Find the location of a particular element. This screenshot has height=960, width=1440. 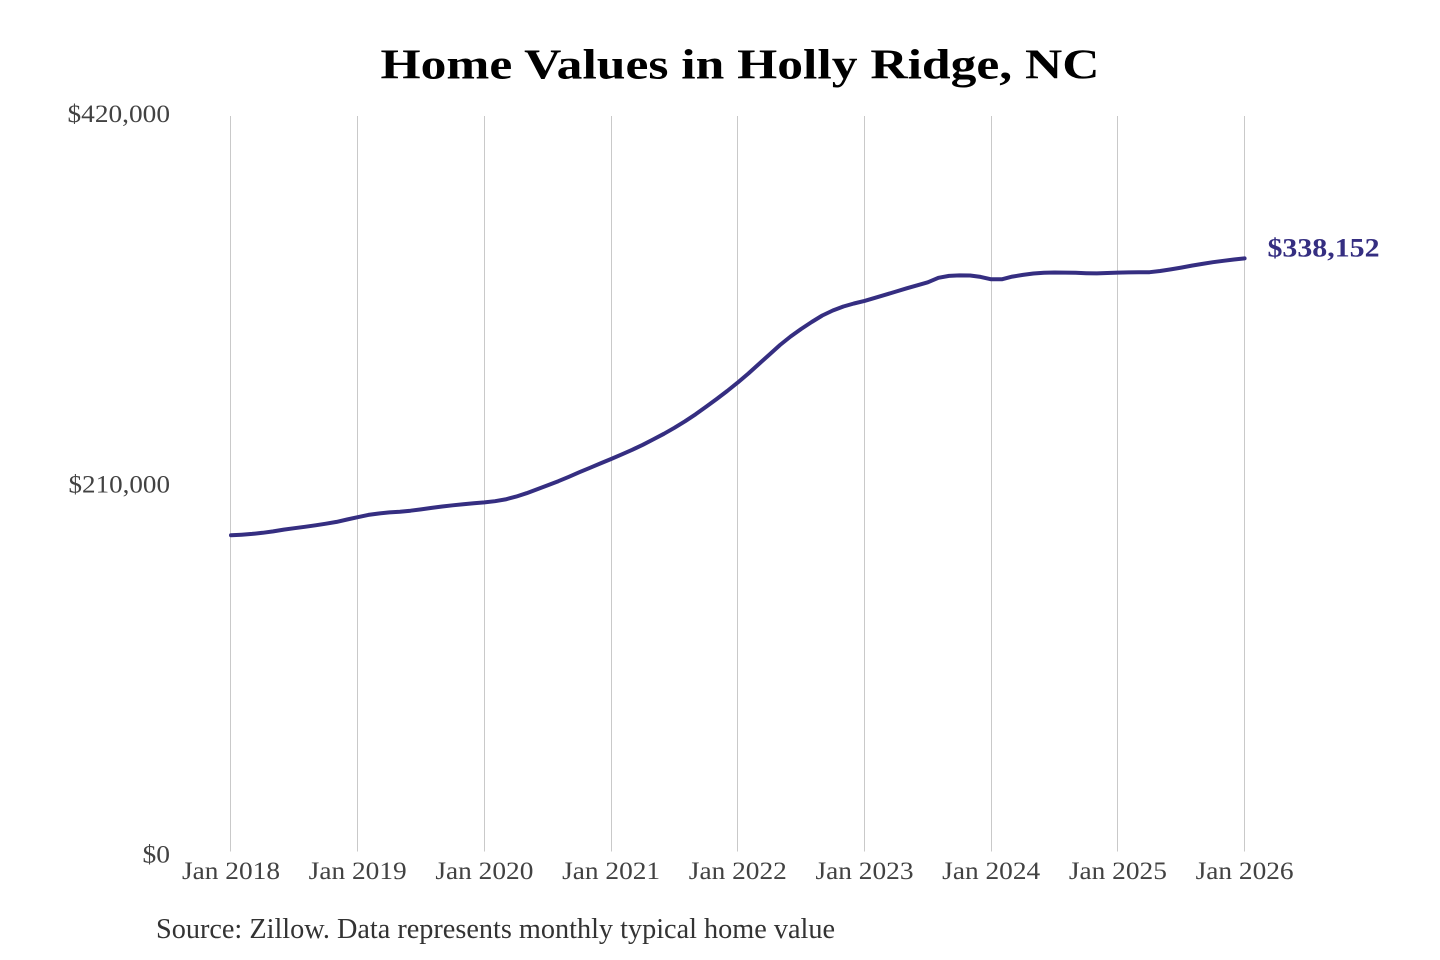

svg-text: Jan 2023 is located at coordinates (865, 871).